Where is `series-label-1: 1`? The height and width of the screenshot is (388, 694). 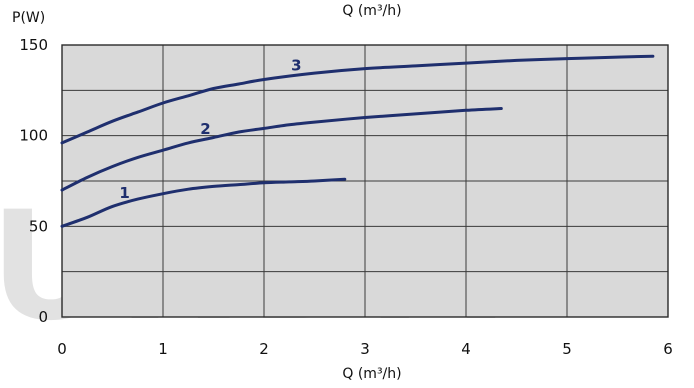 series-label-1: 1 is located at coordinates (124, 193).